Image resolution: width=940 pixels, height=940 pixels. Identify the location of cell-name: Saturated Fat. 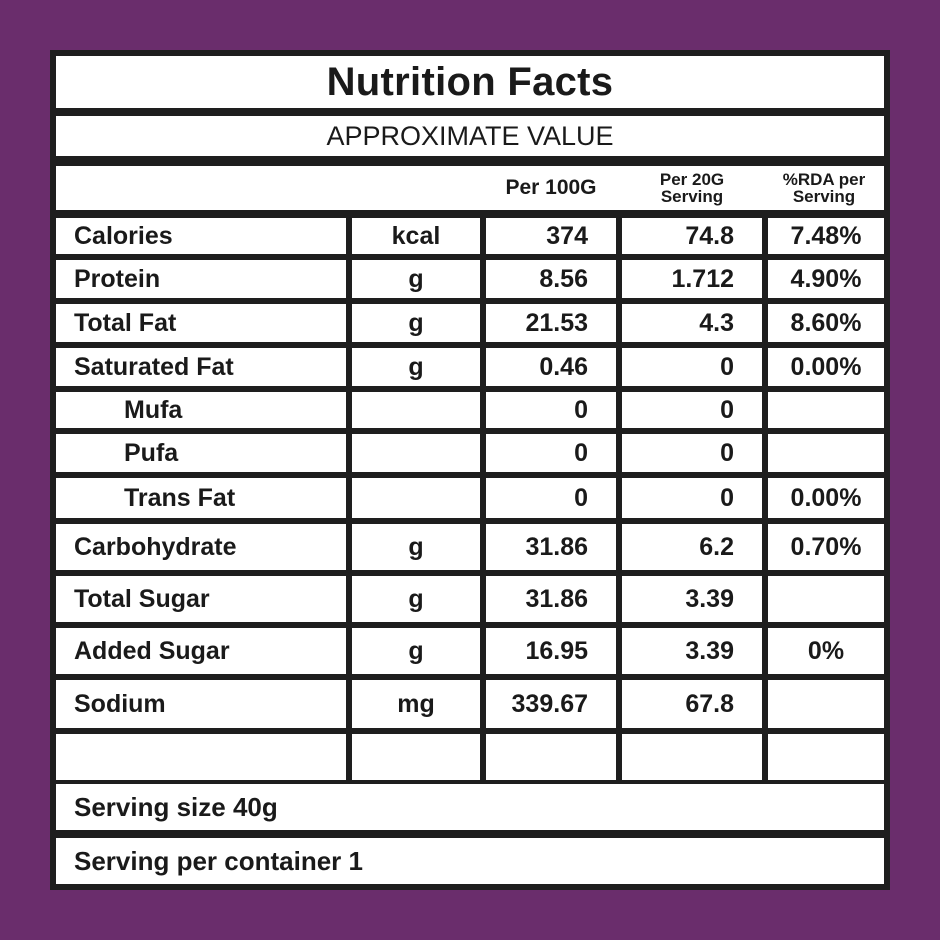
(201, 367).